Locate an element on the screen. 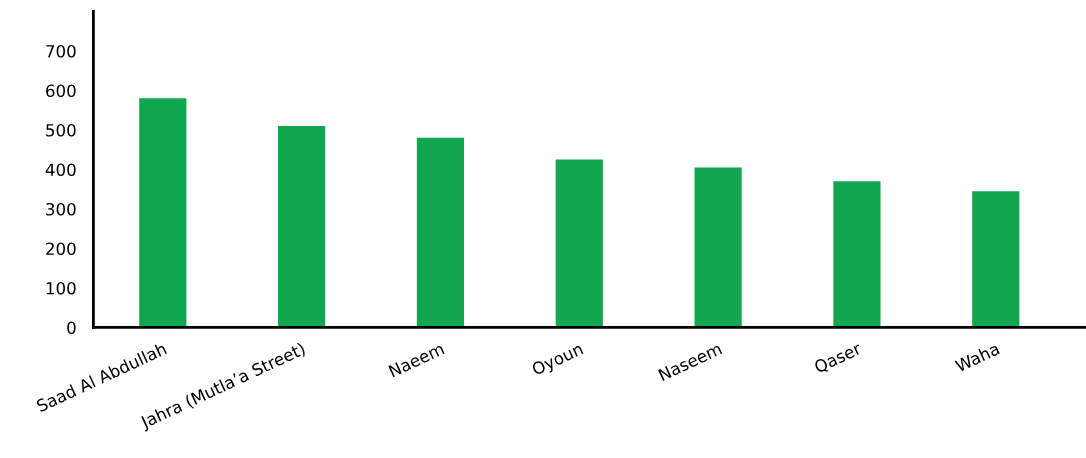  x-tick-label: Qaser is located at coordinates (838, 358).